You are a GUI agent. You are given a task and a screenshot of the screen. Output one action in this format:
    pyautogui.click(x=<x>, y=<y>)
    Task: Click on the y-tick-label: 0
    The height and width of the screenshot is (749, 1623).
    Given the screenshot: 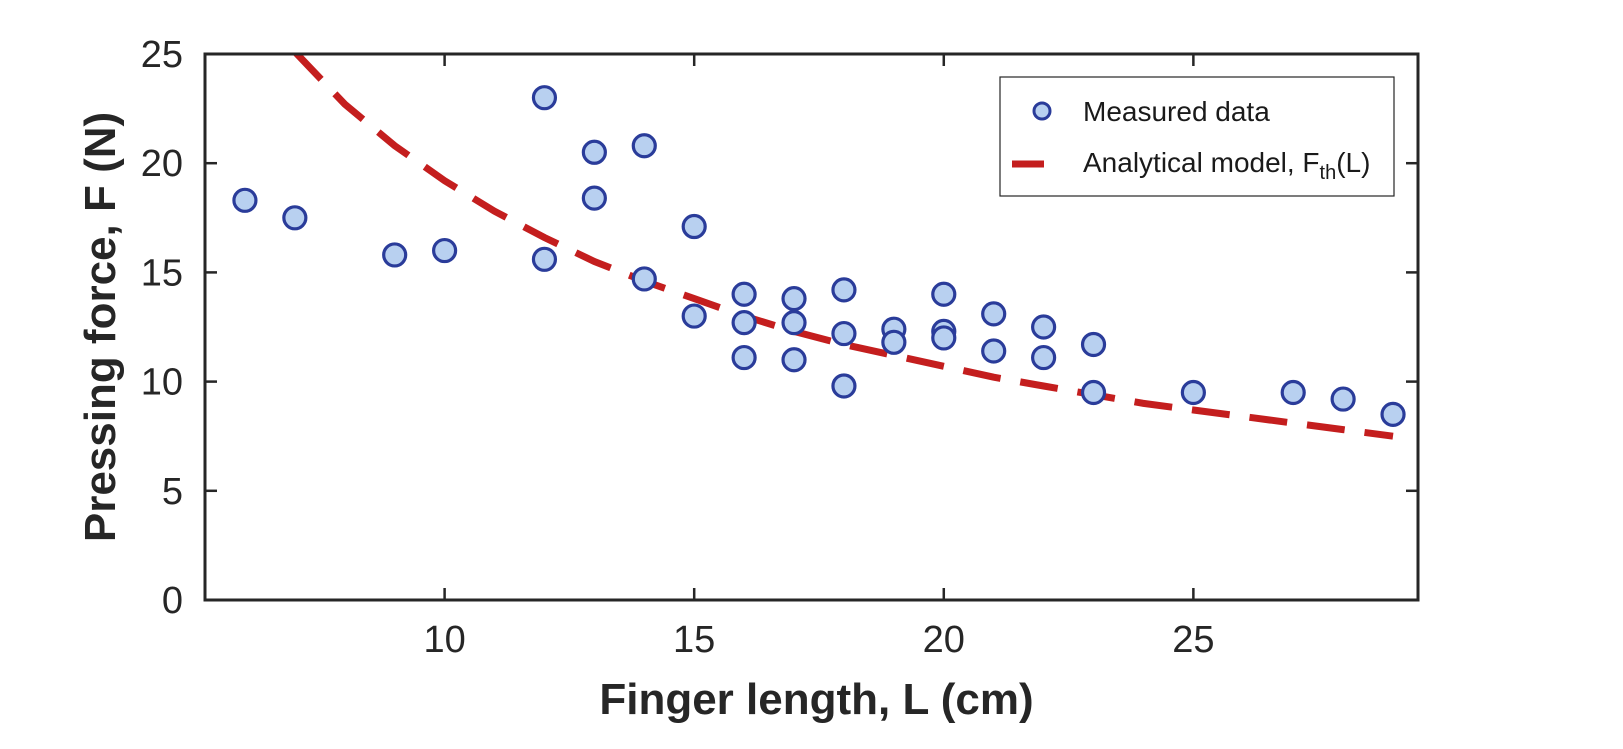 What is the action you would take?
    pyautogui.click(x=172, y=601)
    